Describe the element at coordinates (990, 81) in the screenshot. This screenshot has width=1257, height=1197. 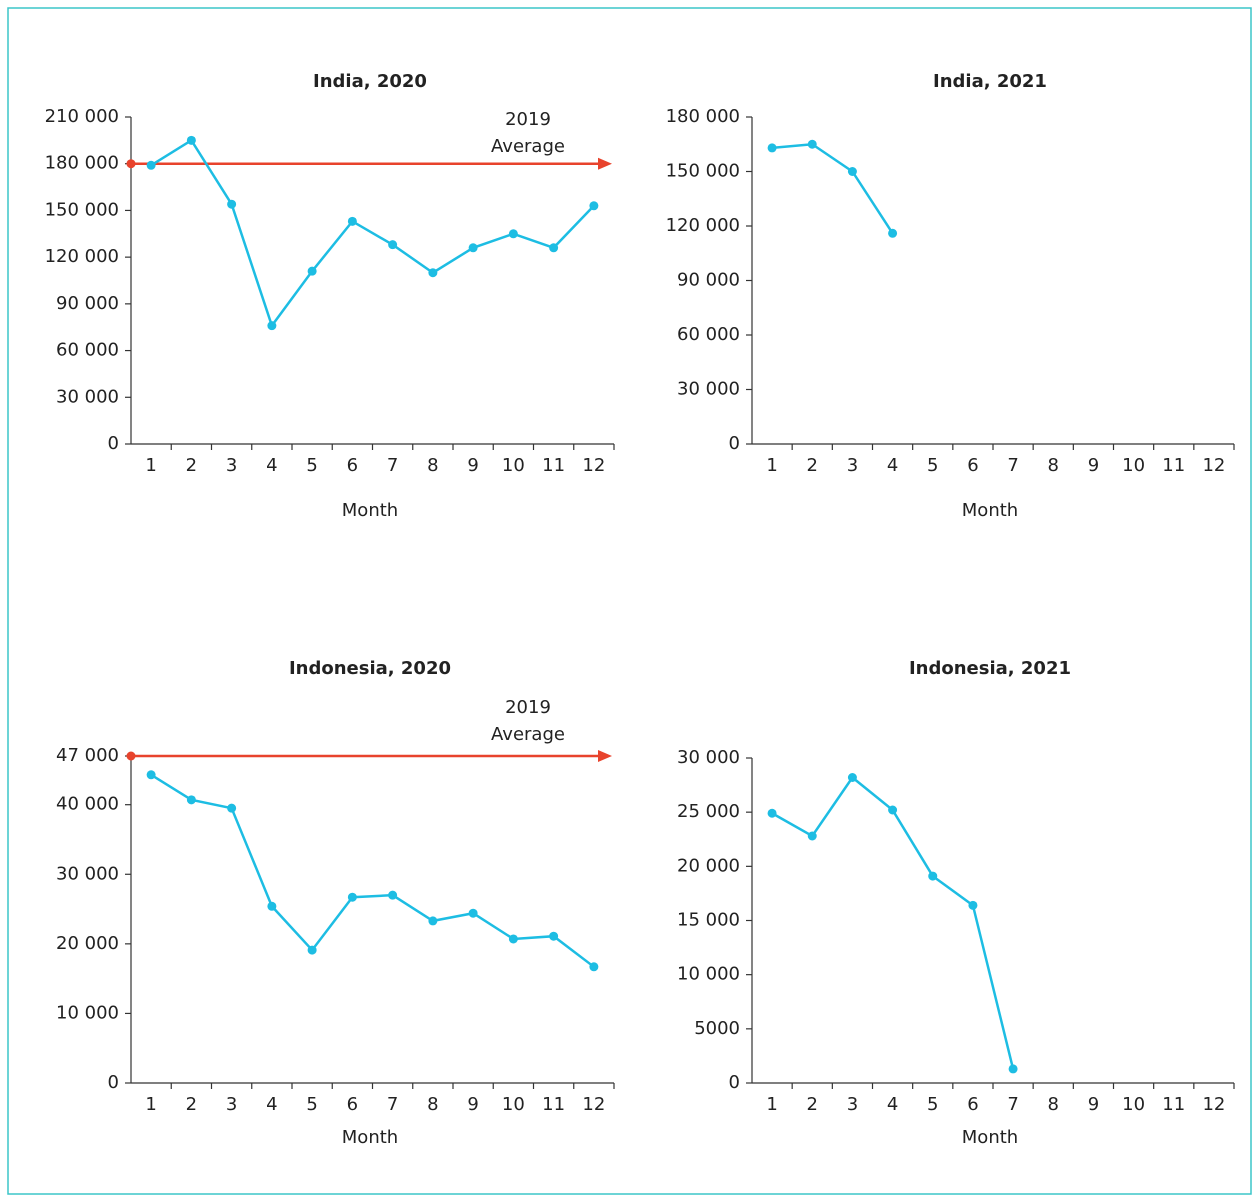
I see `chart-title: India, 2021` at that location.